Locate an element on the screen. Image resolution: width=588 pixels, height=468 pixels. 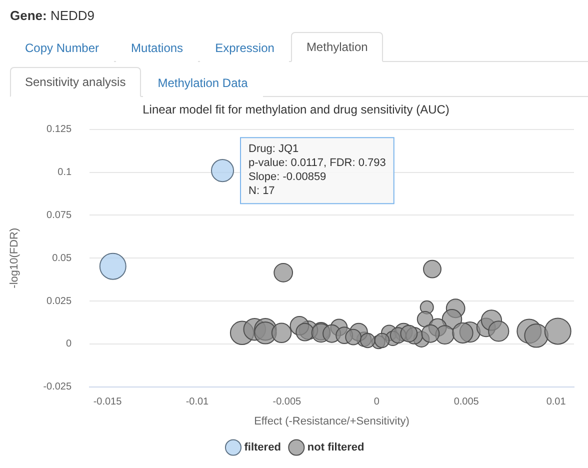
x-axis-title: Effect (-Resistance/+Sensitivity) is located at coordinates (332, 421).